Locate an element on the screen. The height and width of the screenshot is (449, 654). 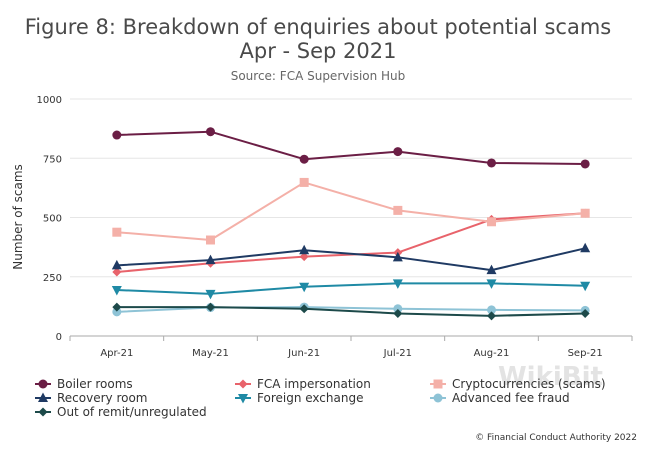
legend-item: Advanced fee fraud is located at coordinates (500, 398).